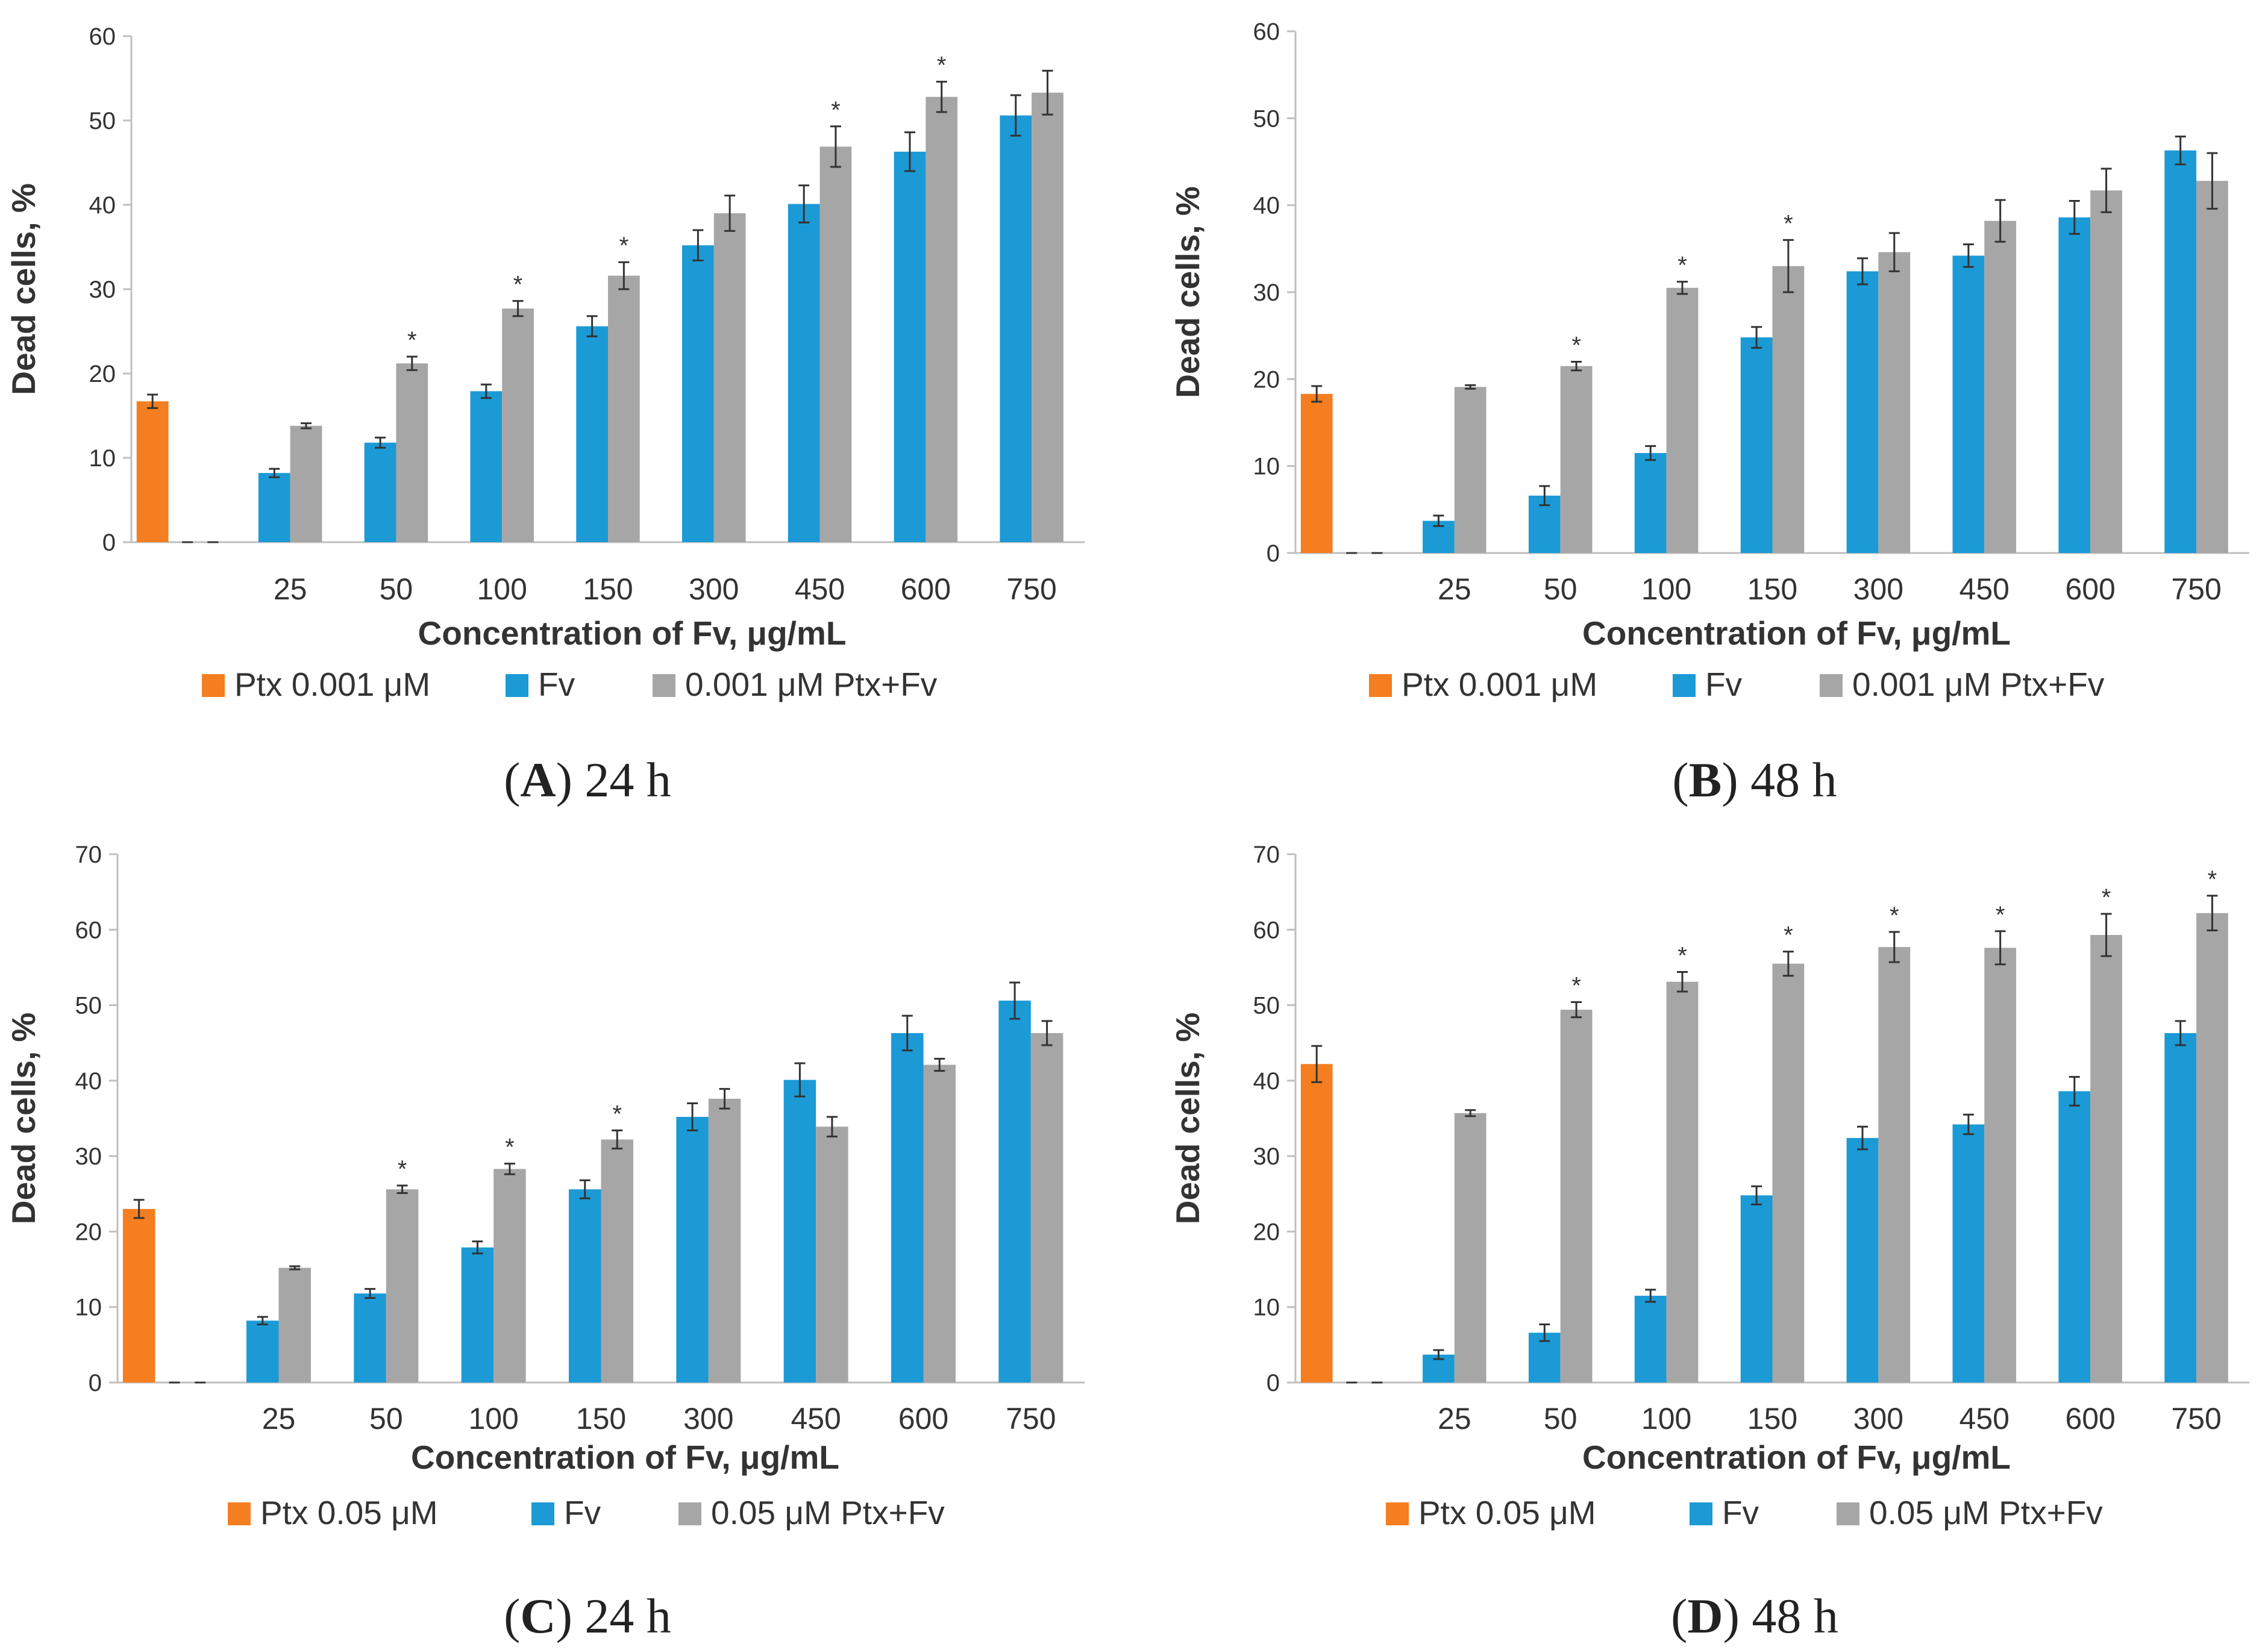  I want to click on panel-caption: (C) 24 h, so click(587, 1616).